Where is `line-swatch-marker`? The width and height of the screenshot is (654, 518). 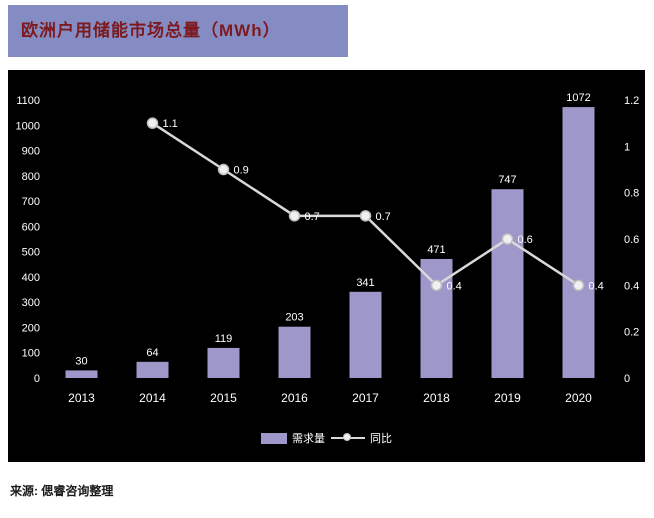 line-swatch-marker is located at coordinates (347, 437).